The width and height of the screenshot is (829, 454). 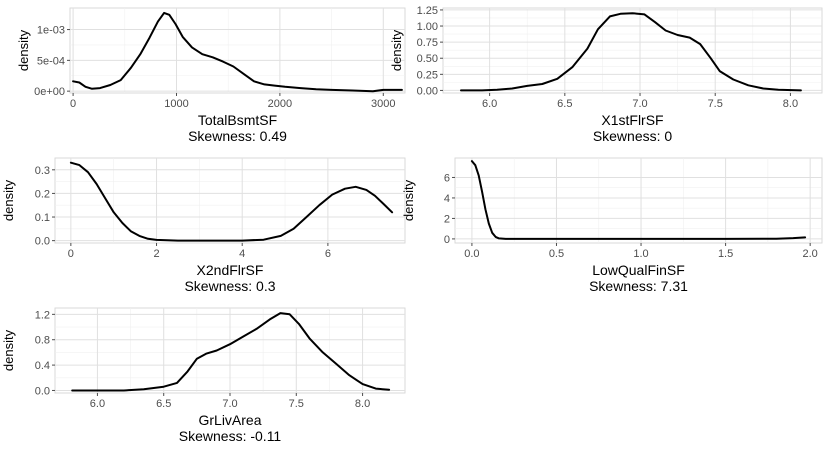 What do you see at coordinates (229, 286) in the screenshot?
I see `skewness-label: Skewness: 0.3` at bounding box center [229, 286].